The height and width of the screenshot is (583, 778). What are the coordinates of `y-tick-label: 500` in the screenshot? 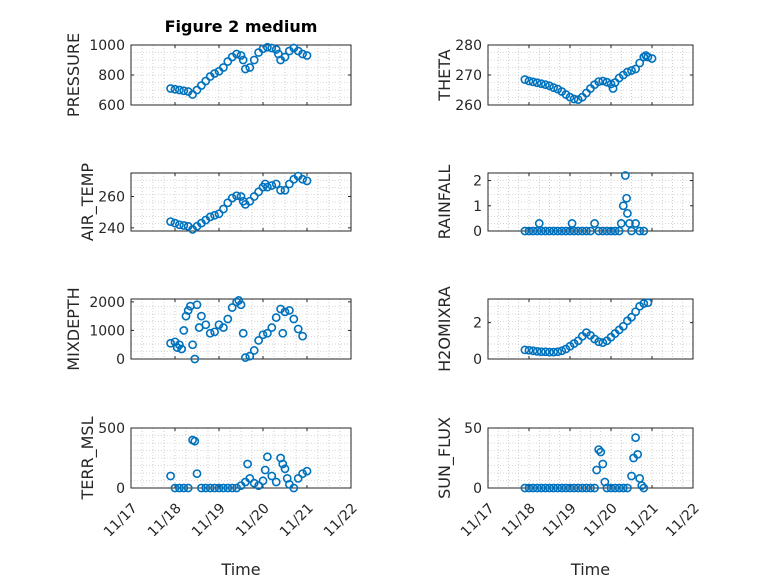 It's located at (111, 429).